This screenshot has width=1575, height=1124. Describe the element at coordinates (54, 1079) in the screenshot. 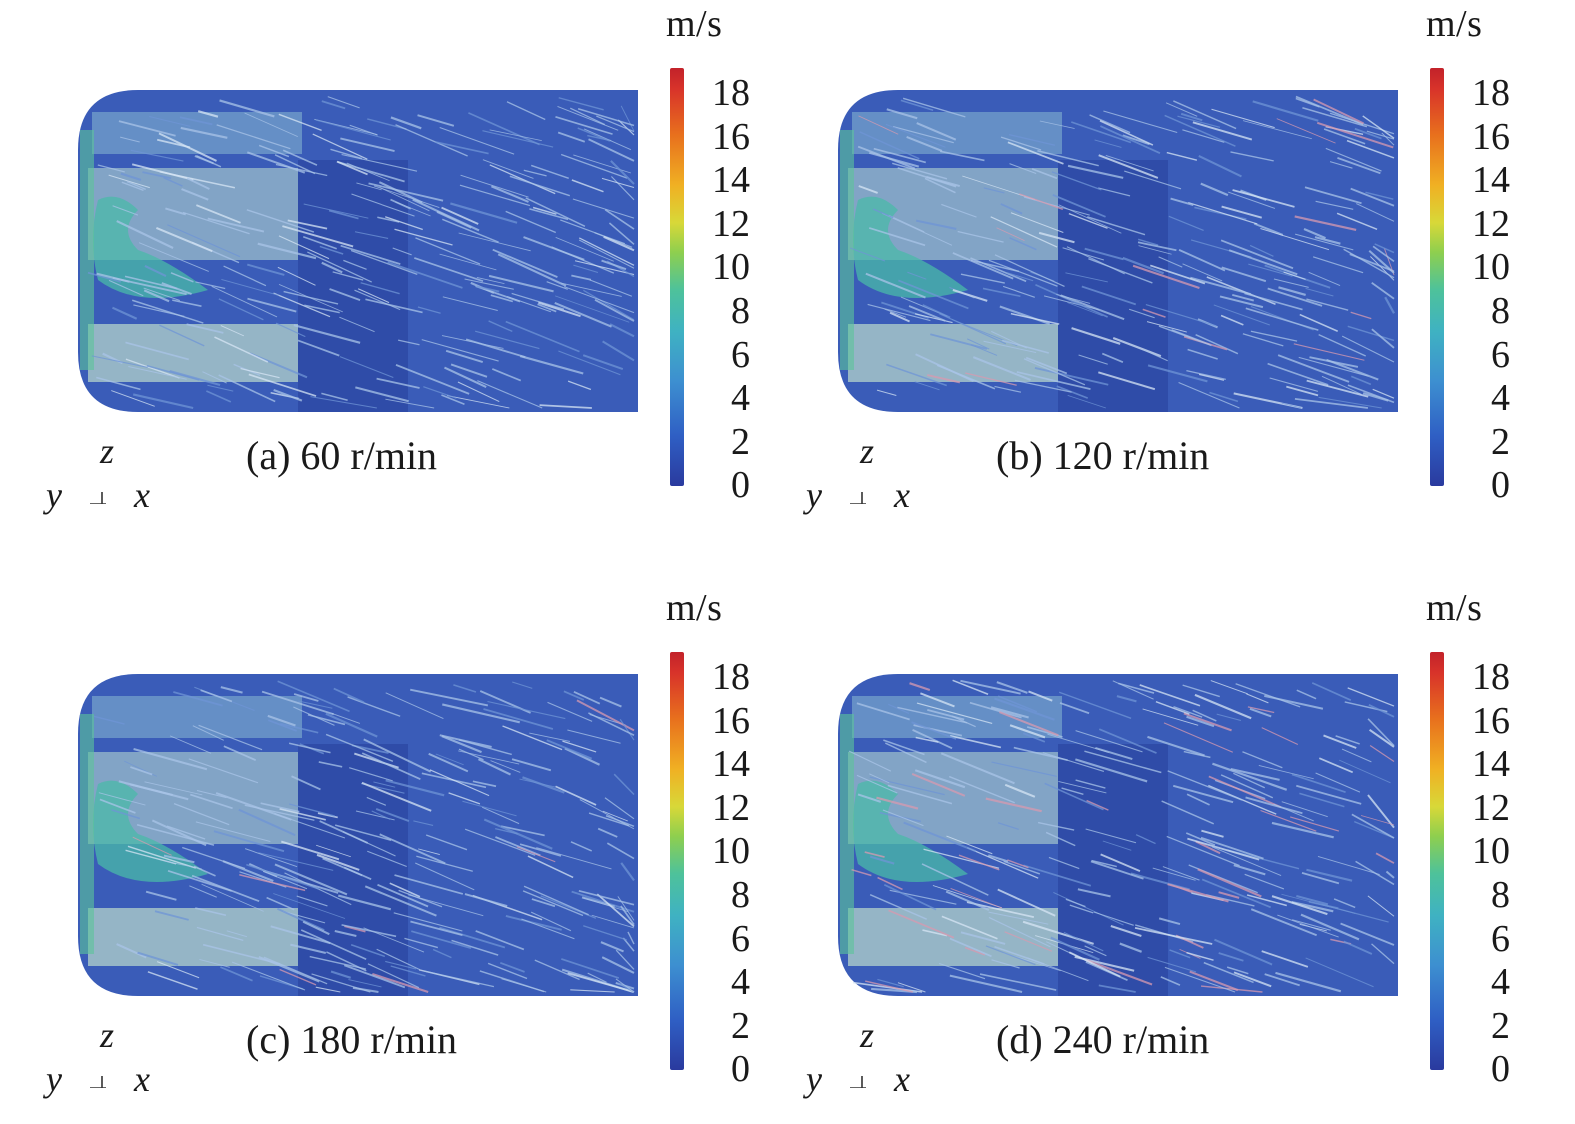

I see `axis-y-label: y` at that location.